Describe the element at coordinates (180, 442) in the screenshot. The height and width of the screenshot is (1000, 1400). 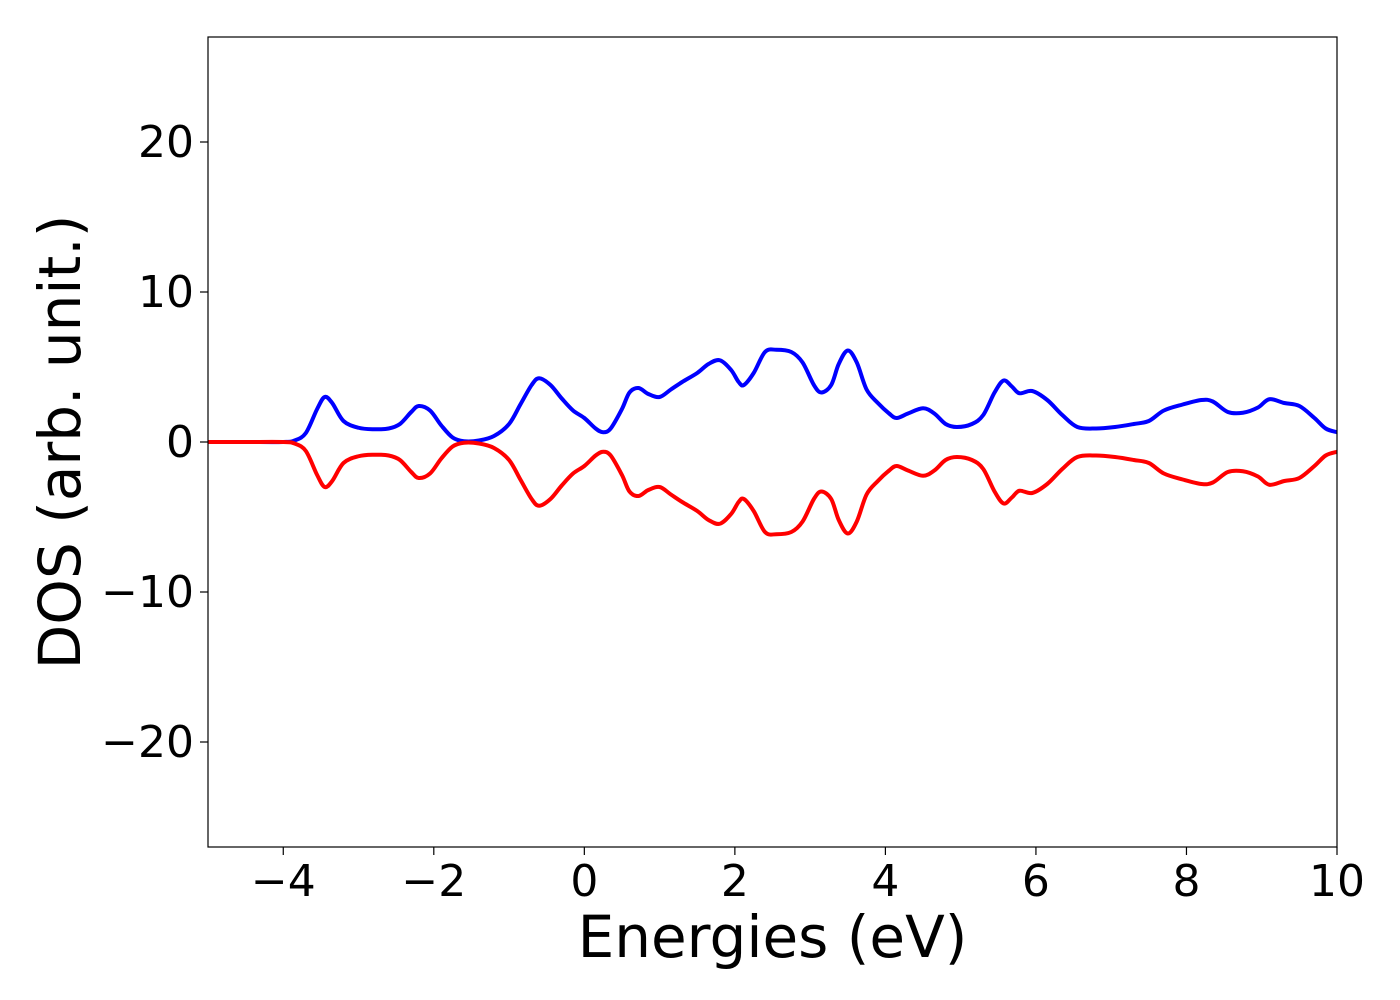
I see `y-tick-label: 0` at that location.